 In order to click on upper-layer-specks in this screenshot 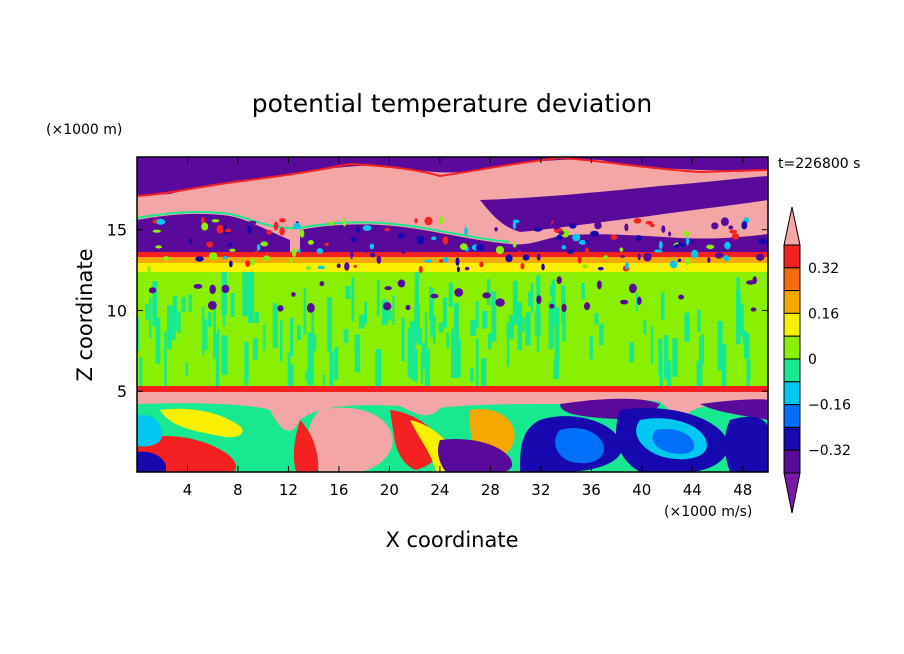, I will do `click(452, 245)`.